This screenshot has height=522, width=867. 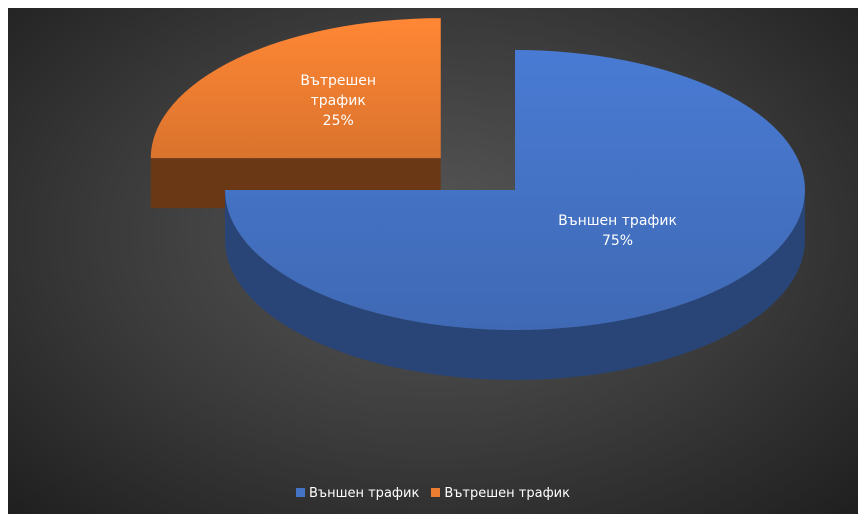 I want to click on data-label: Вътрешен трафик 25%, so click(x=338, y=101).